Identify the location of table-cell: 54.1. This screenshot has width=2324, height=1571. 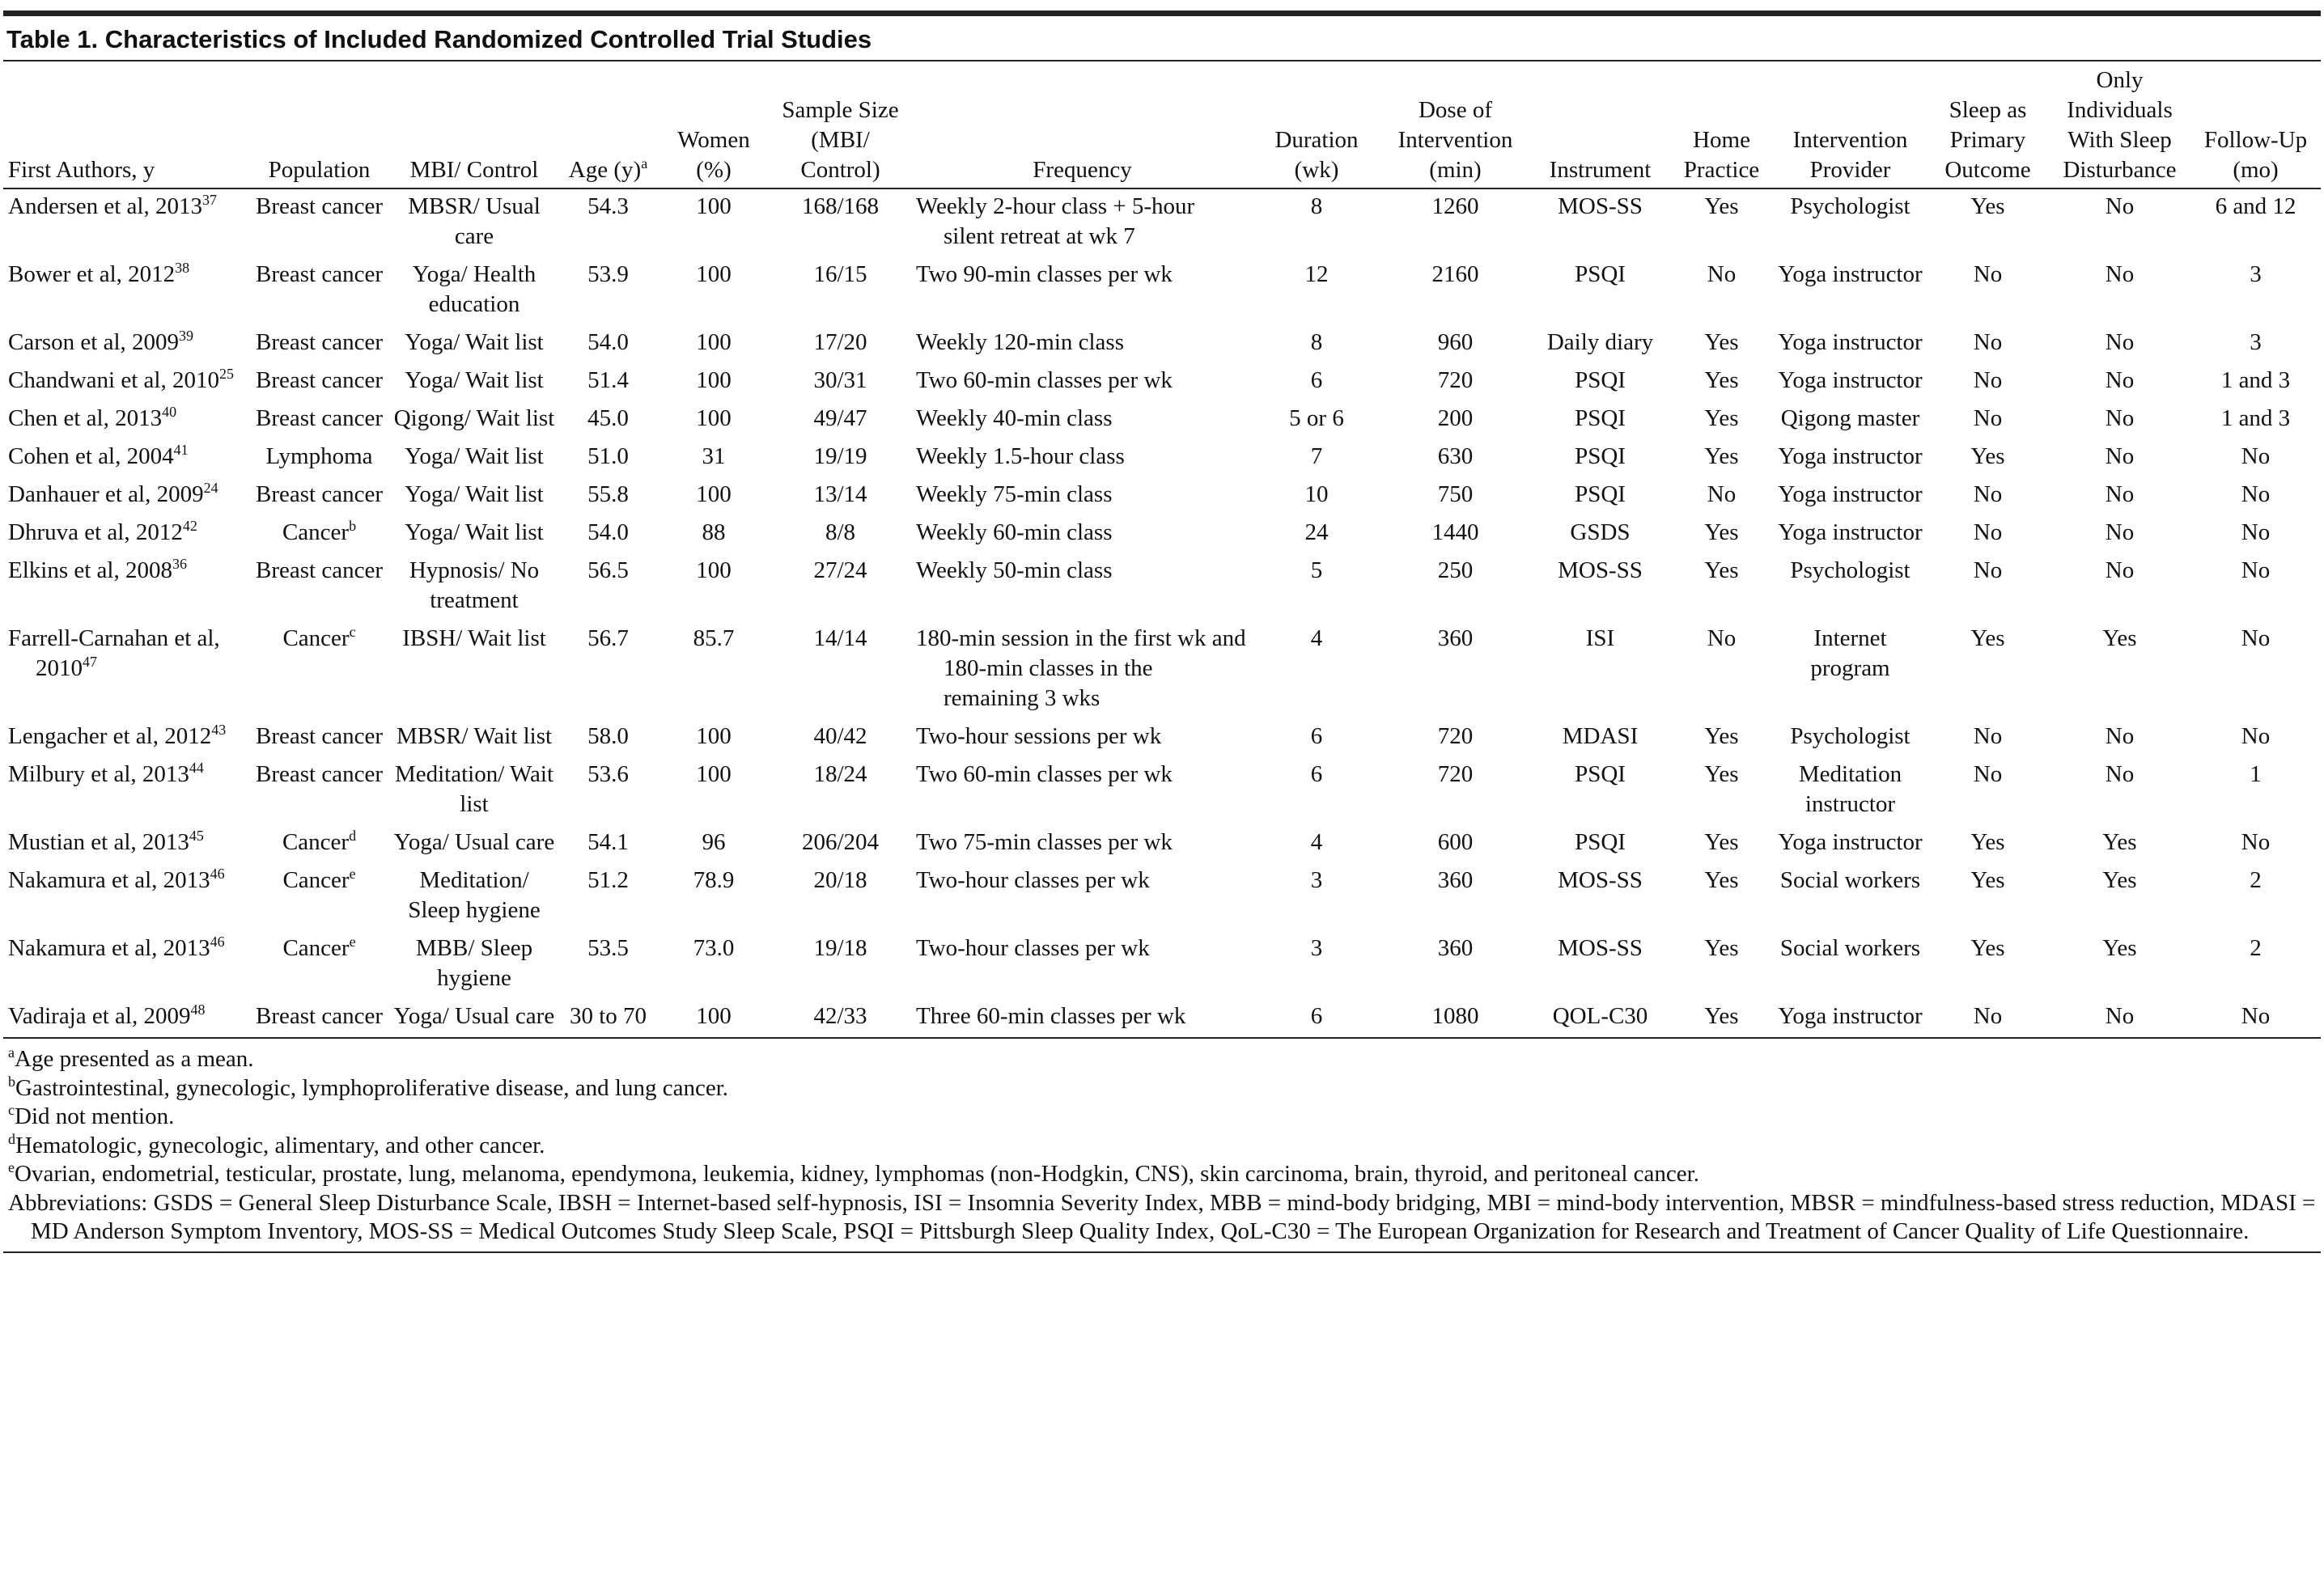
(608, 842).